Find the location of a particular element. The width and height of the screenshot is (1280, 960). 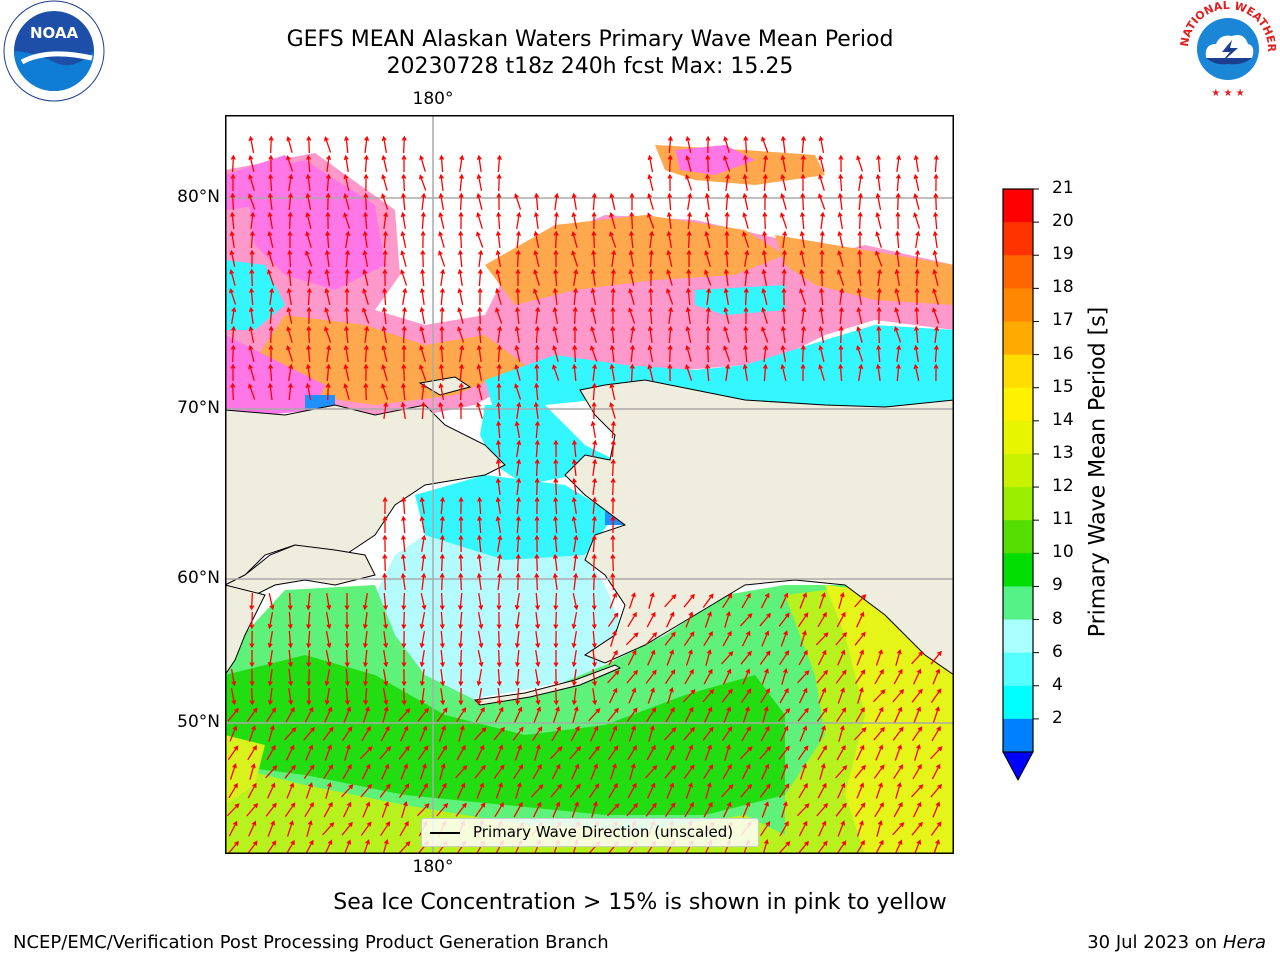

noaa-logo: NOAA is located at coordinates (54, 54).